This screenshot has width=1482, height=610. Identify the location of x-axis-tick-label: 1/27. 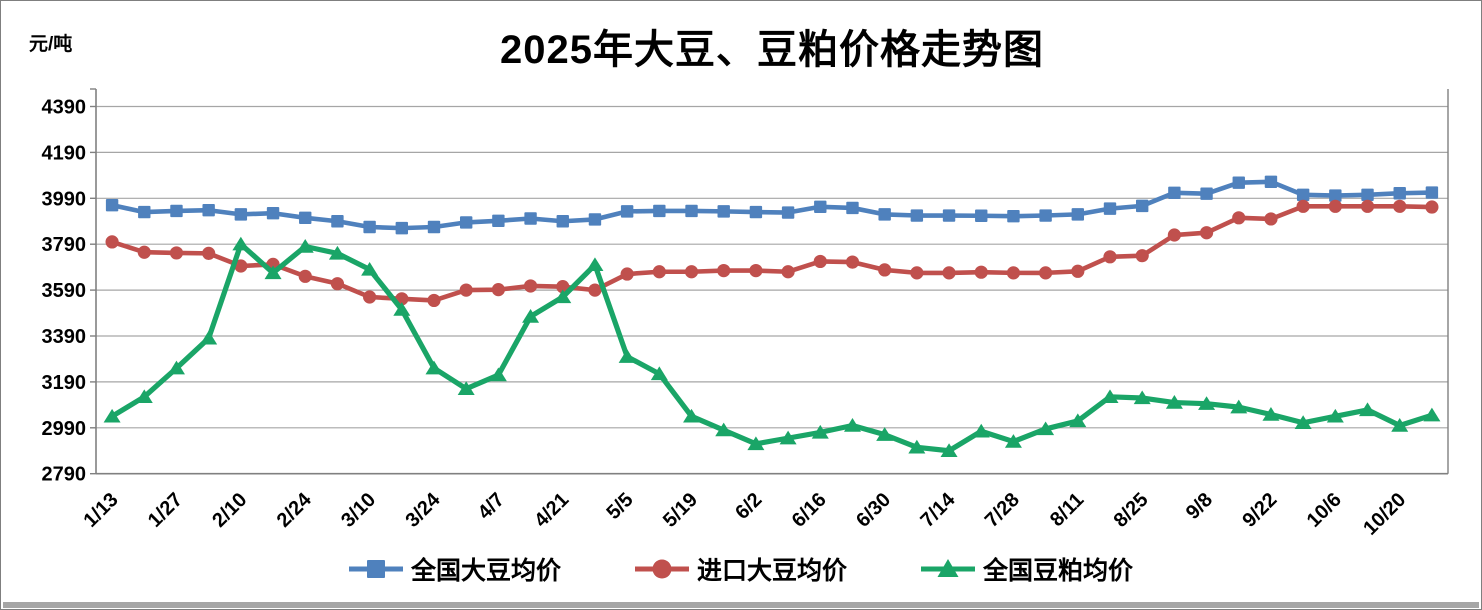
(165, 510).